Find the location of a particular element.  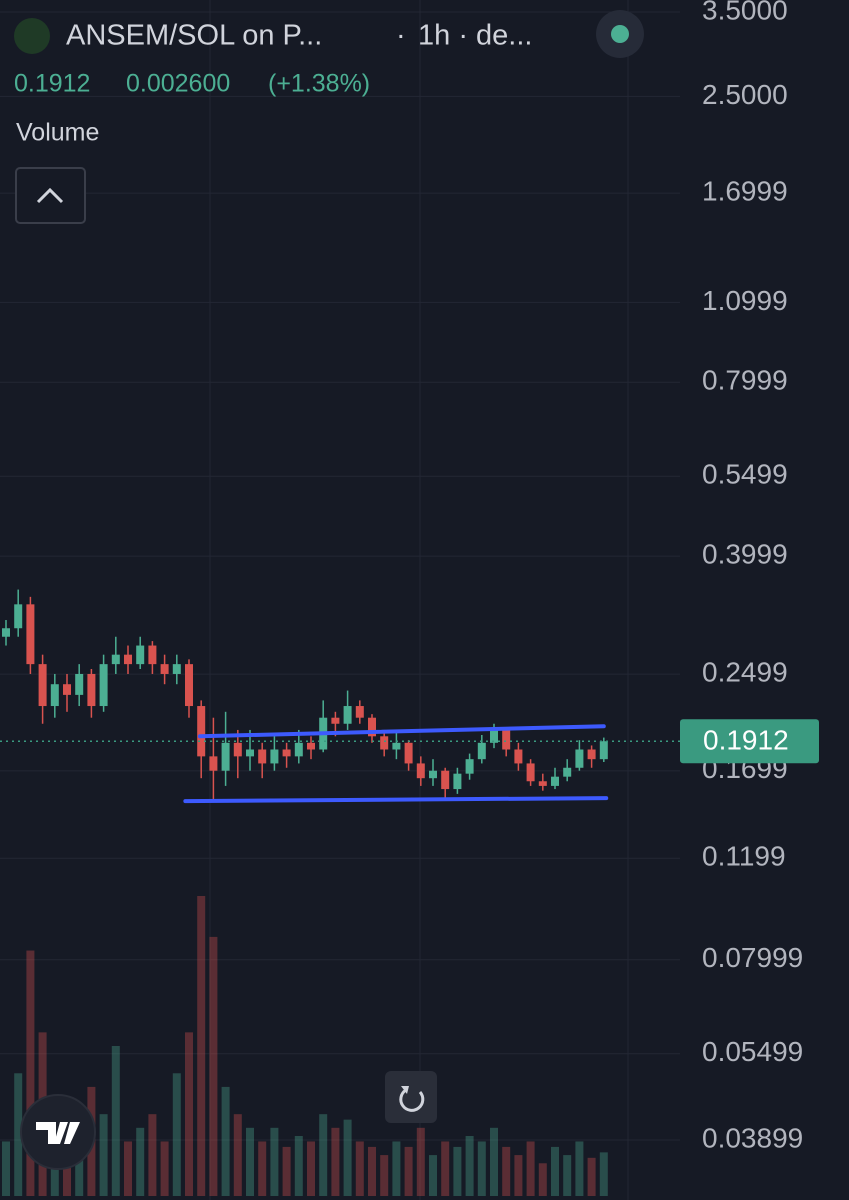

reset-button is located at coordinates (411, 1097).